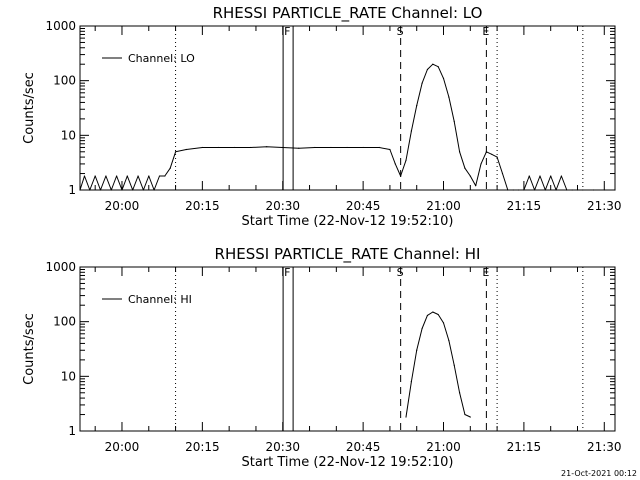 Image resolution: width=640 pixels, height=480 pixels. Describe the element at coordinates (524, 447) in the screenshot. I see `x-tick-label: 21:15` at that location.